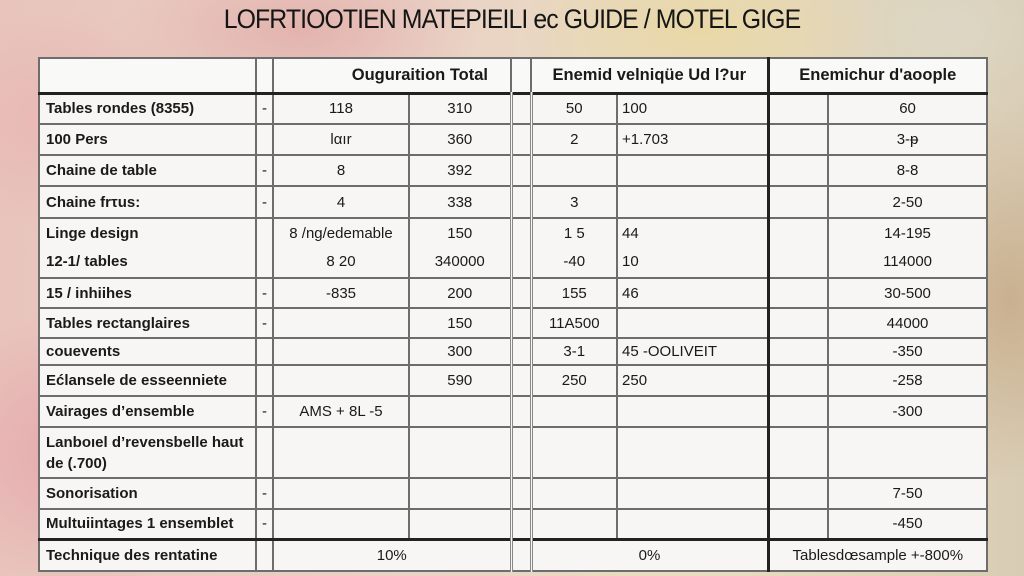  I want to click on cell-f: 30-500, so click(908, 293).